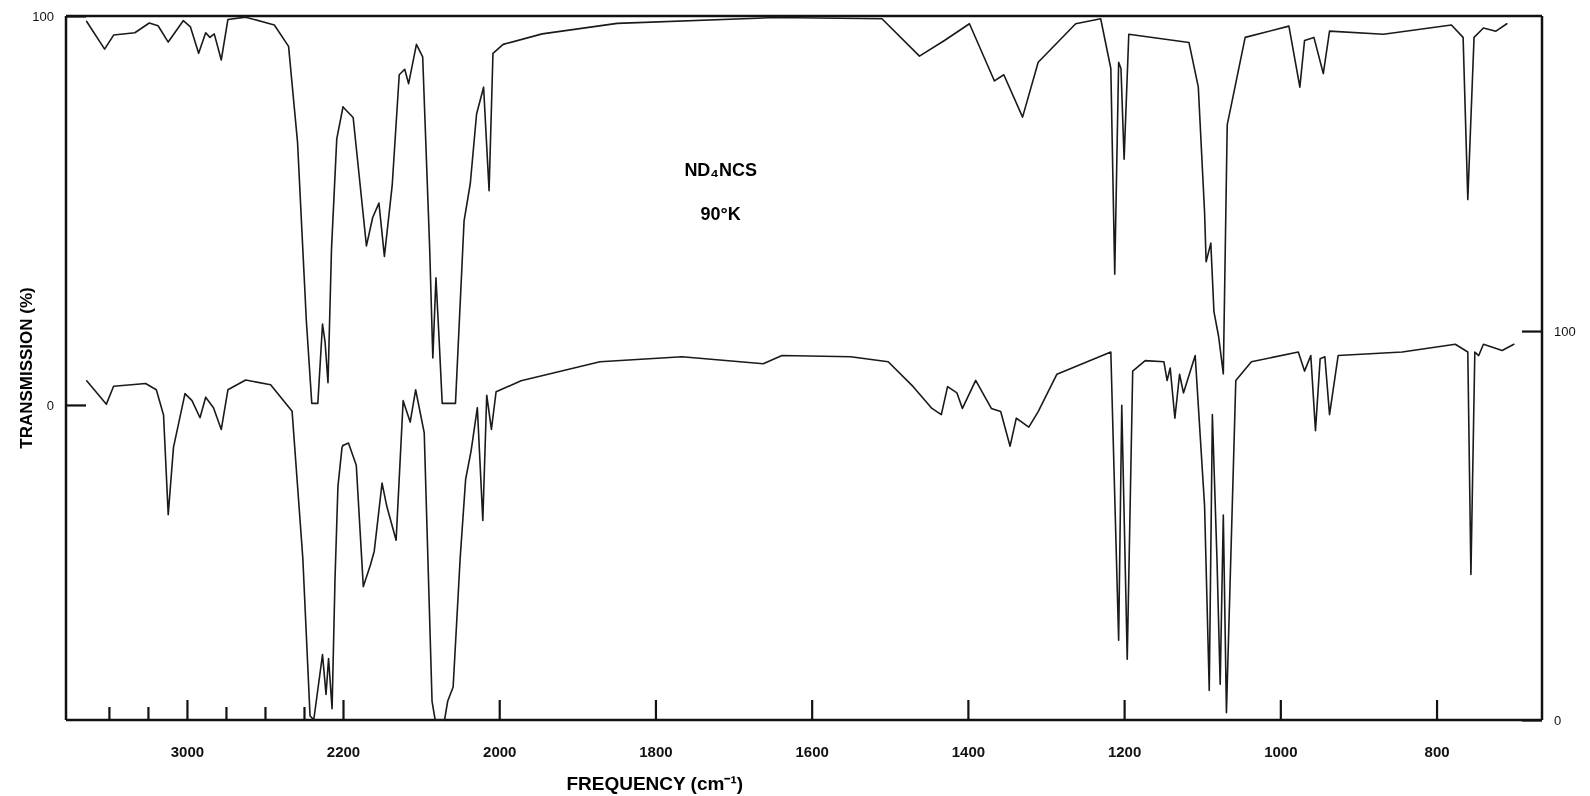 Image resolution: width=1590 pixels, height=796 pixels. Describe the element at coordinates (1437, 751) in the screenshot. I see `x-tick-label: 800` at that location.